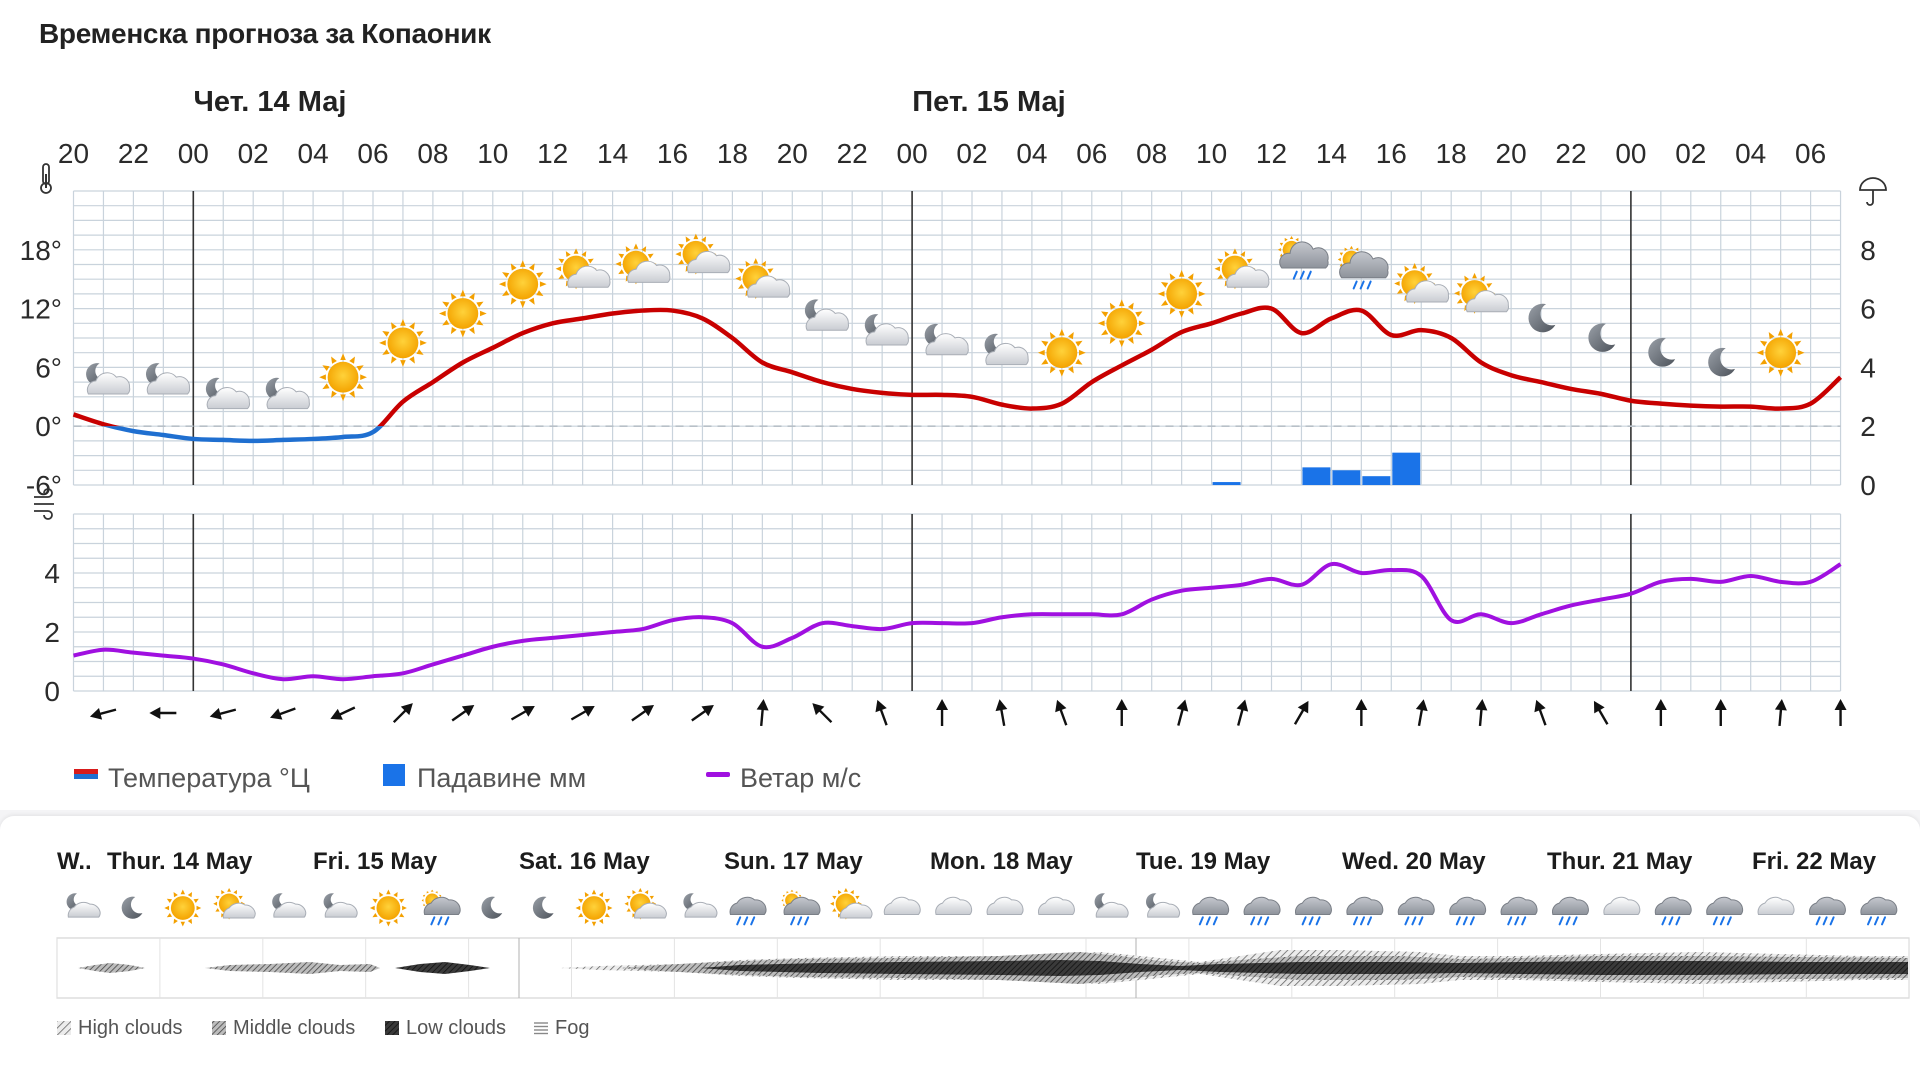 The width and height of the screenshot is (1920, 1080). I want to click on forecast-day-label: W.., so click(74, 861).